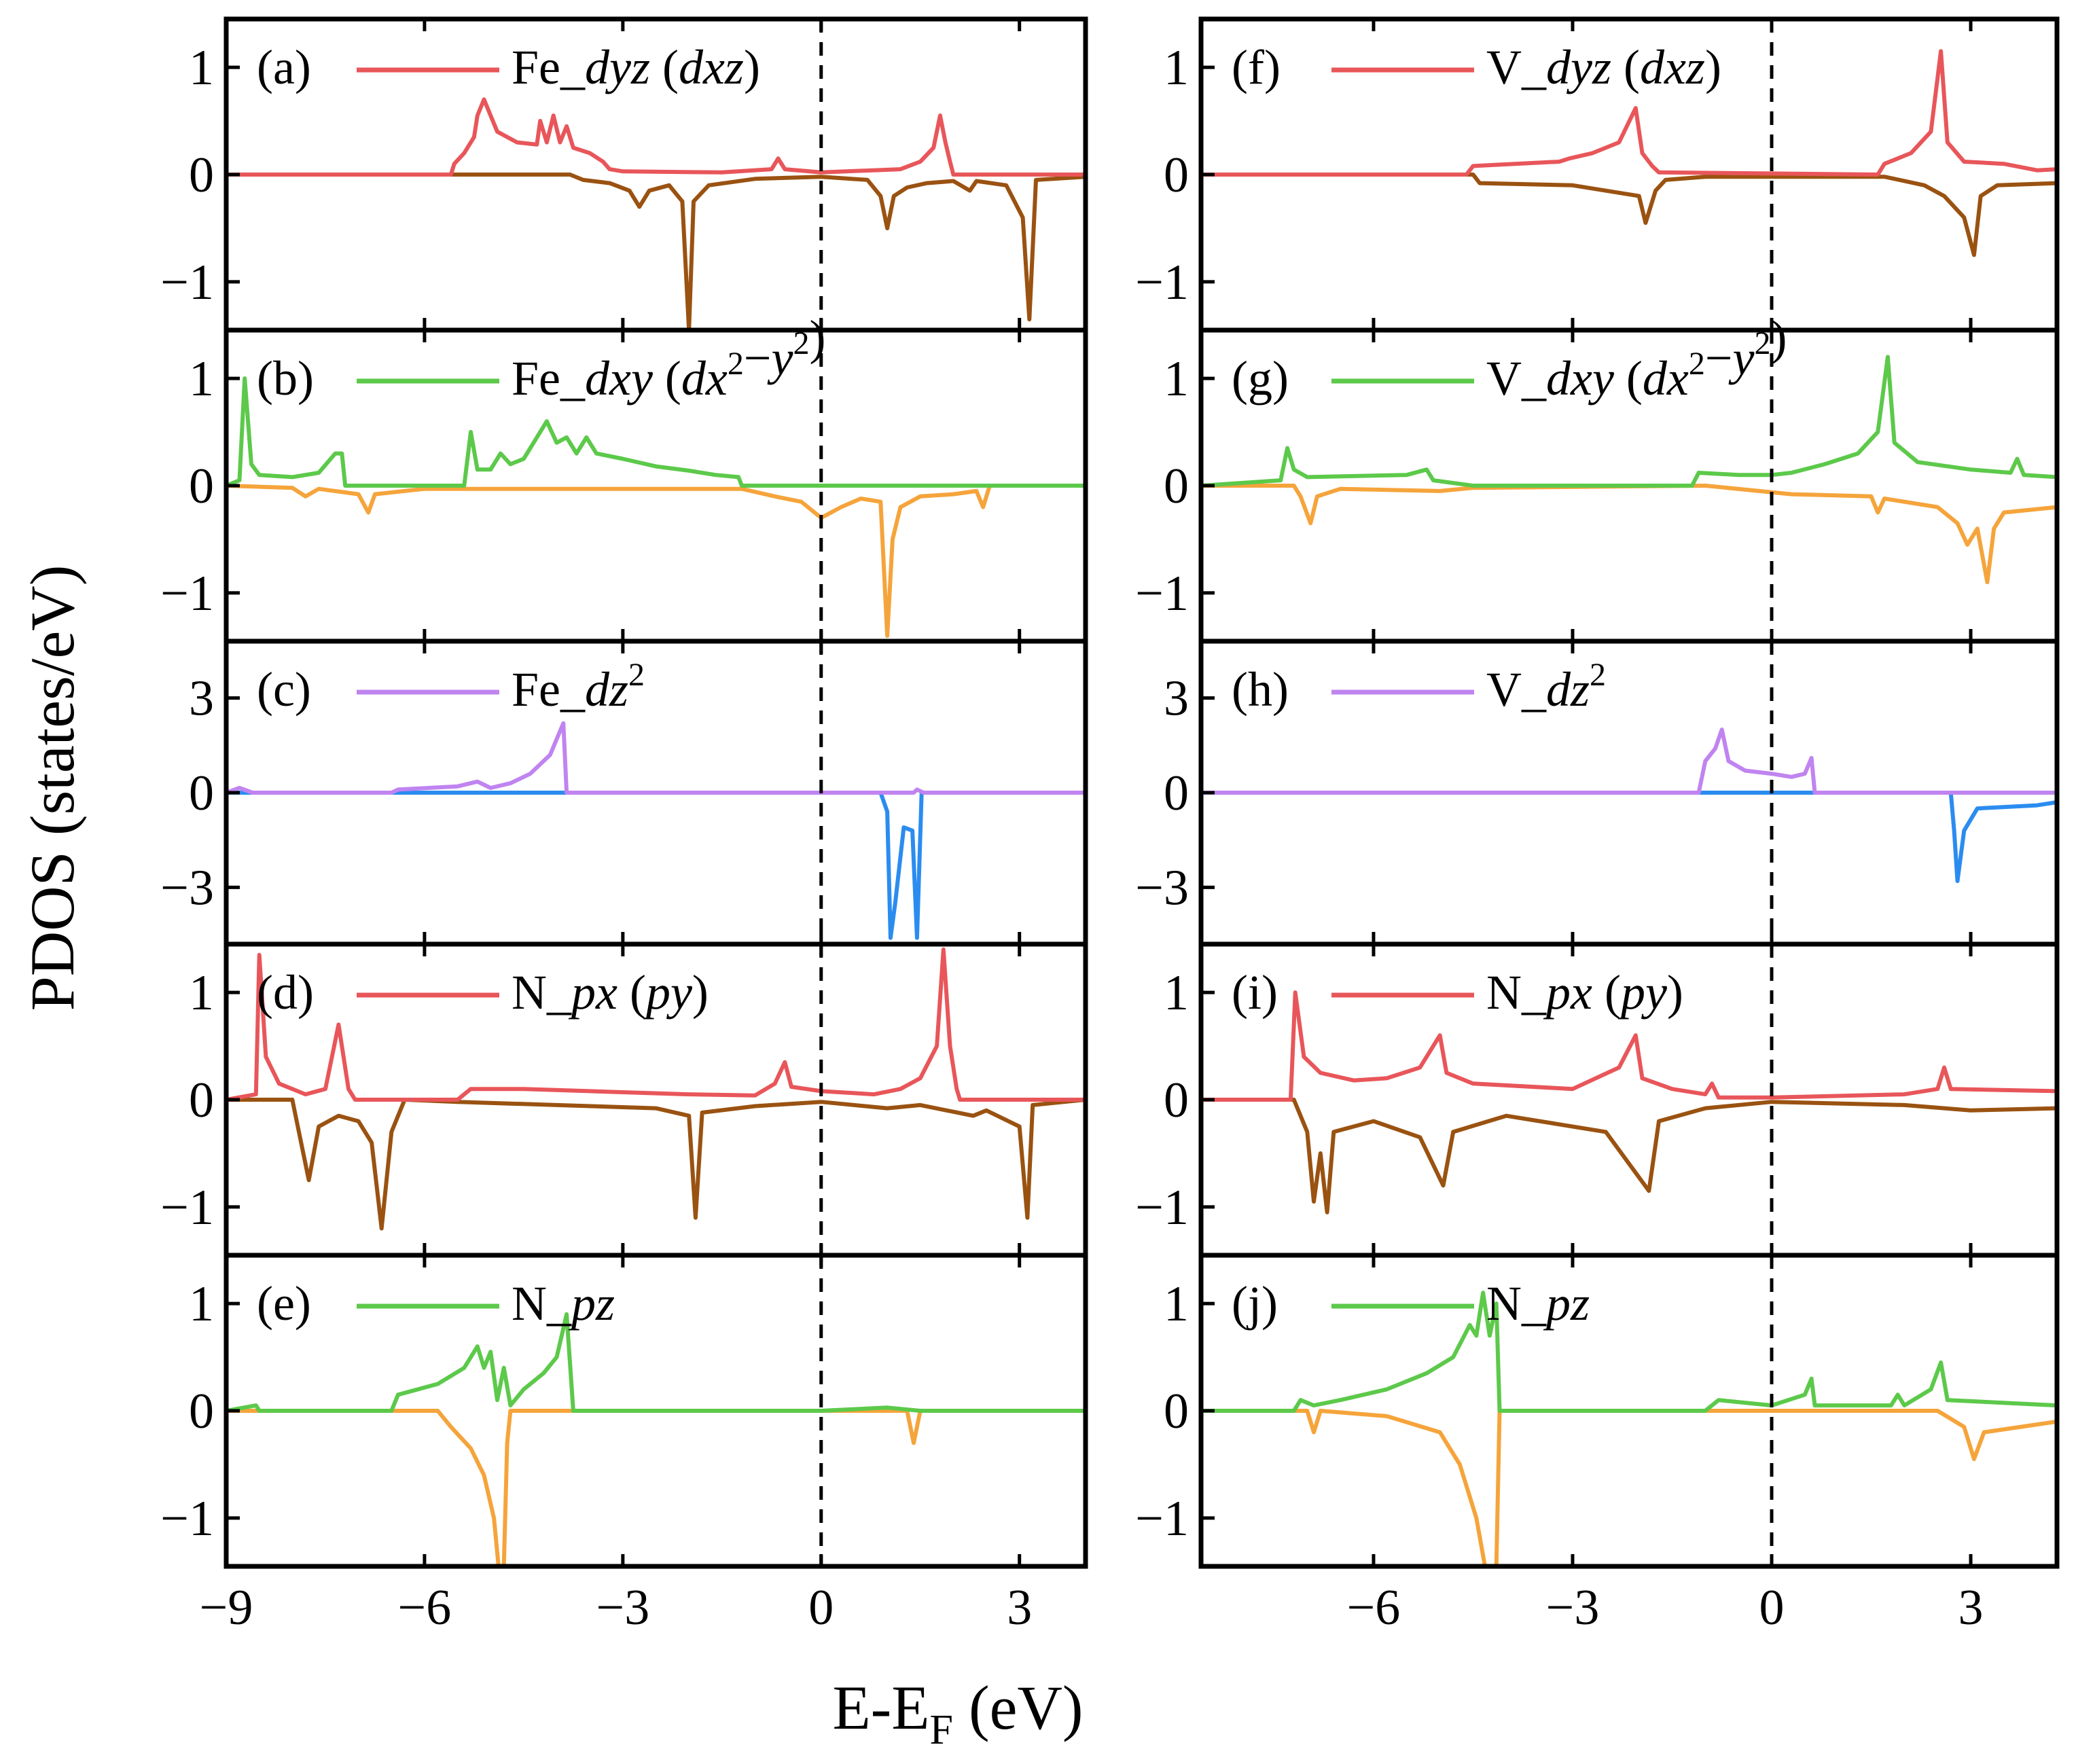  I want to click on y-tick-label-c: −3, so click(187, 888).